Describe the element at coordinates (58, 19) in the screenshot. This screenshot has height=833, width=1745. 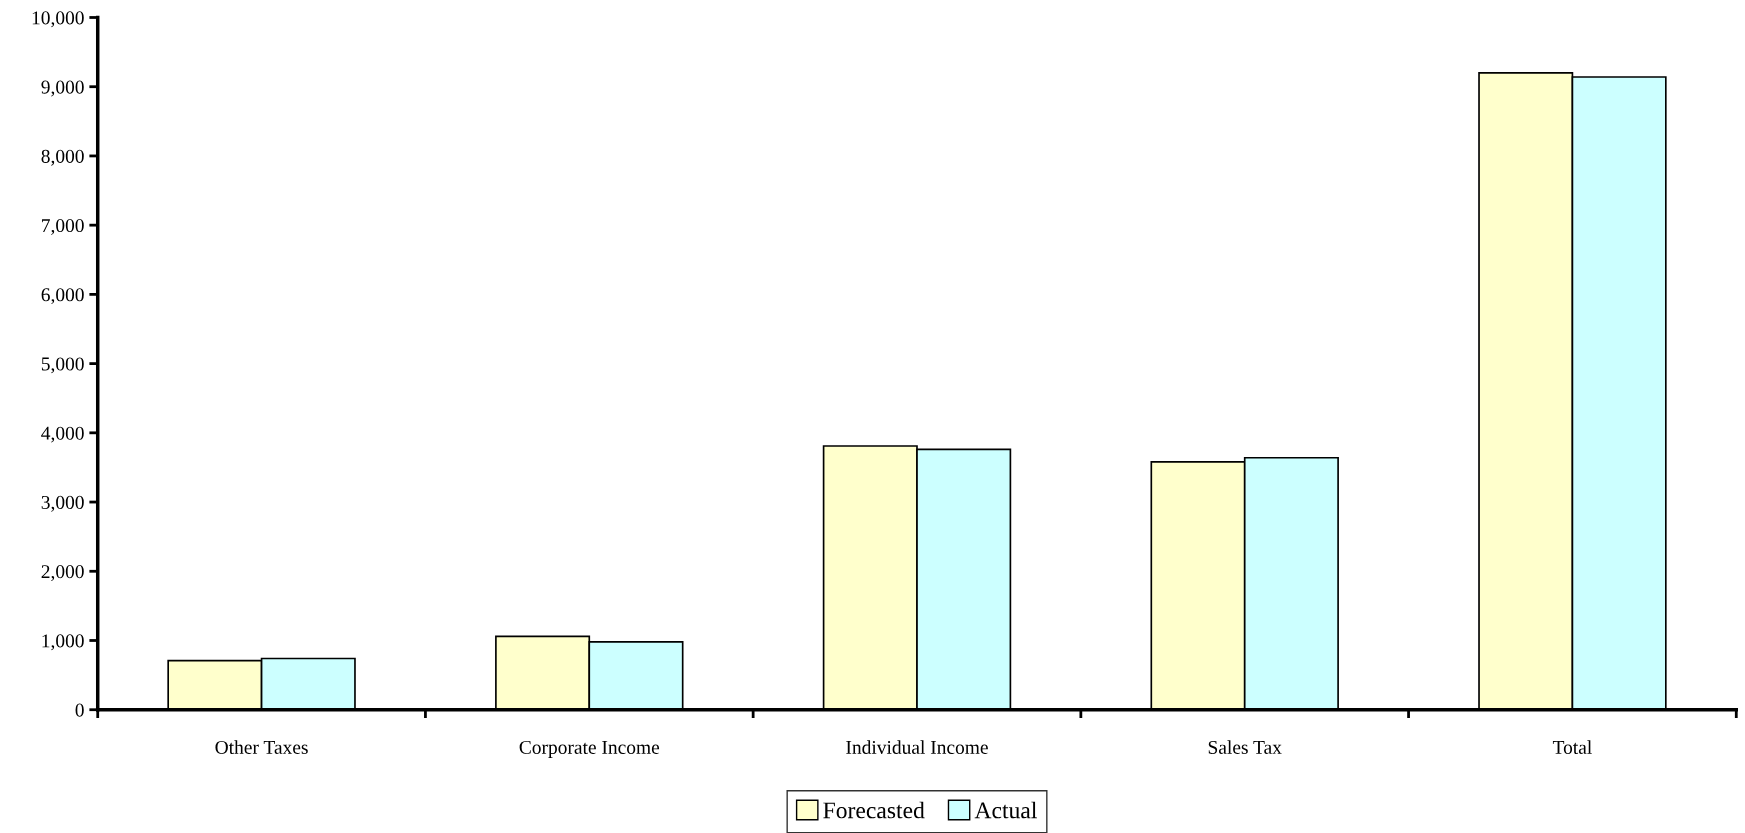
I see `y-tick-label: 10,000` at that location.